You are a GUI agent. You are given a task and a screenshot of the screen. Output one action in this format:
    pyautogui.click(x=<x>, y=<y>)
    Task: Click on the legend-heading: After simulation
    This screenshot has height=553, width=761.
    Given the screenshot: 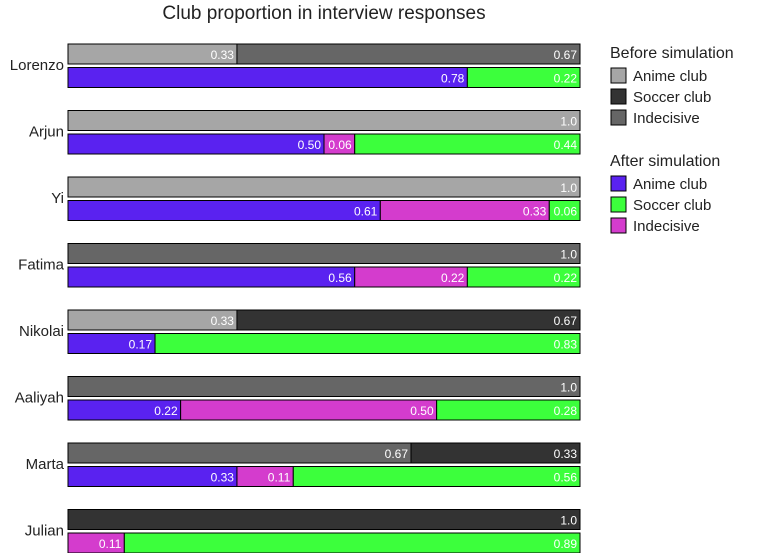 What is the action you would take?
    pyautogui.click(x=665, y=161)
    